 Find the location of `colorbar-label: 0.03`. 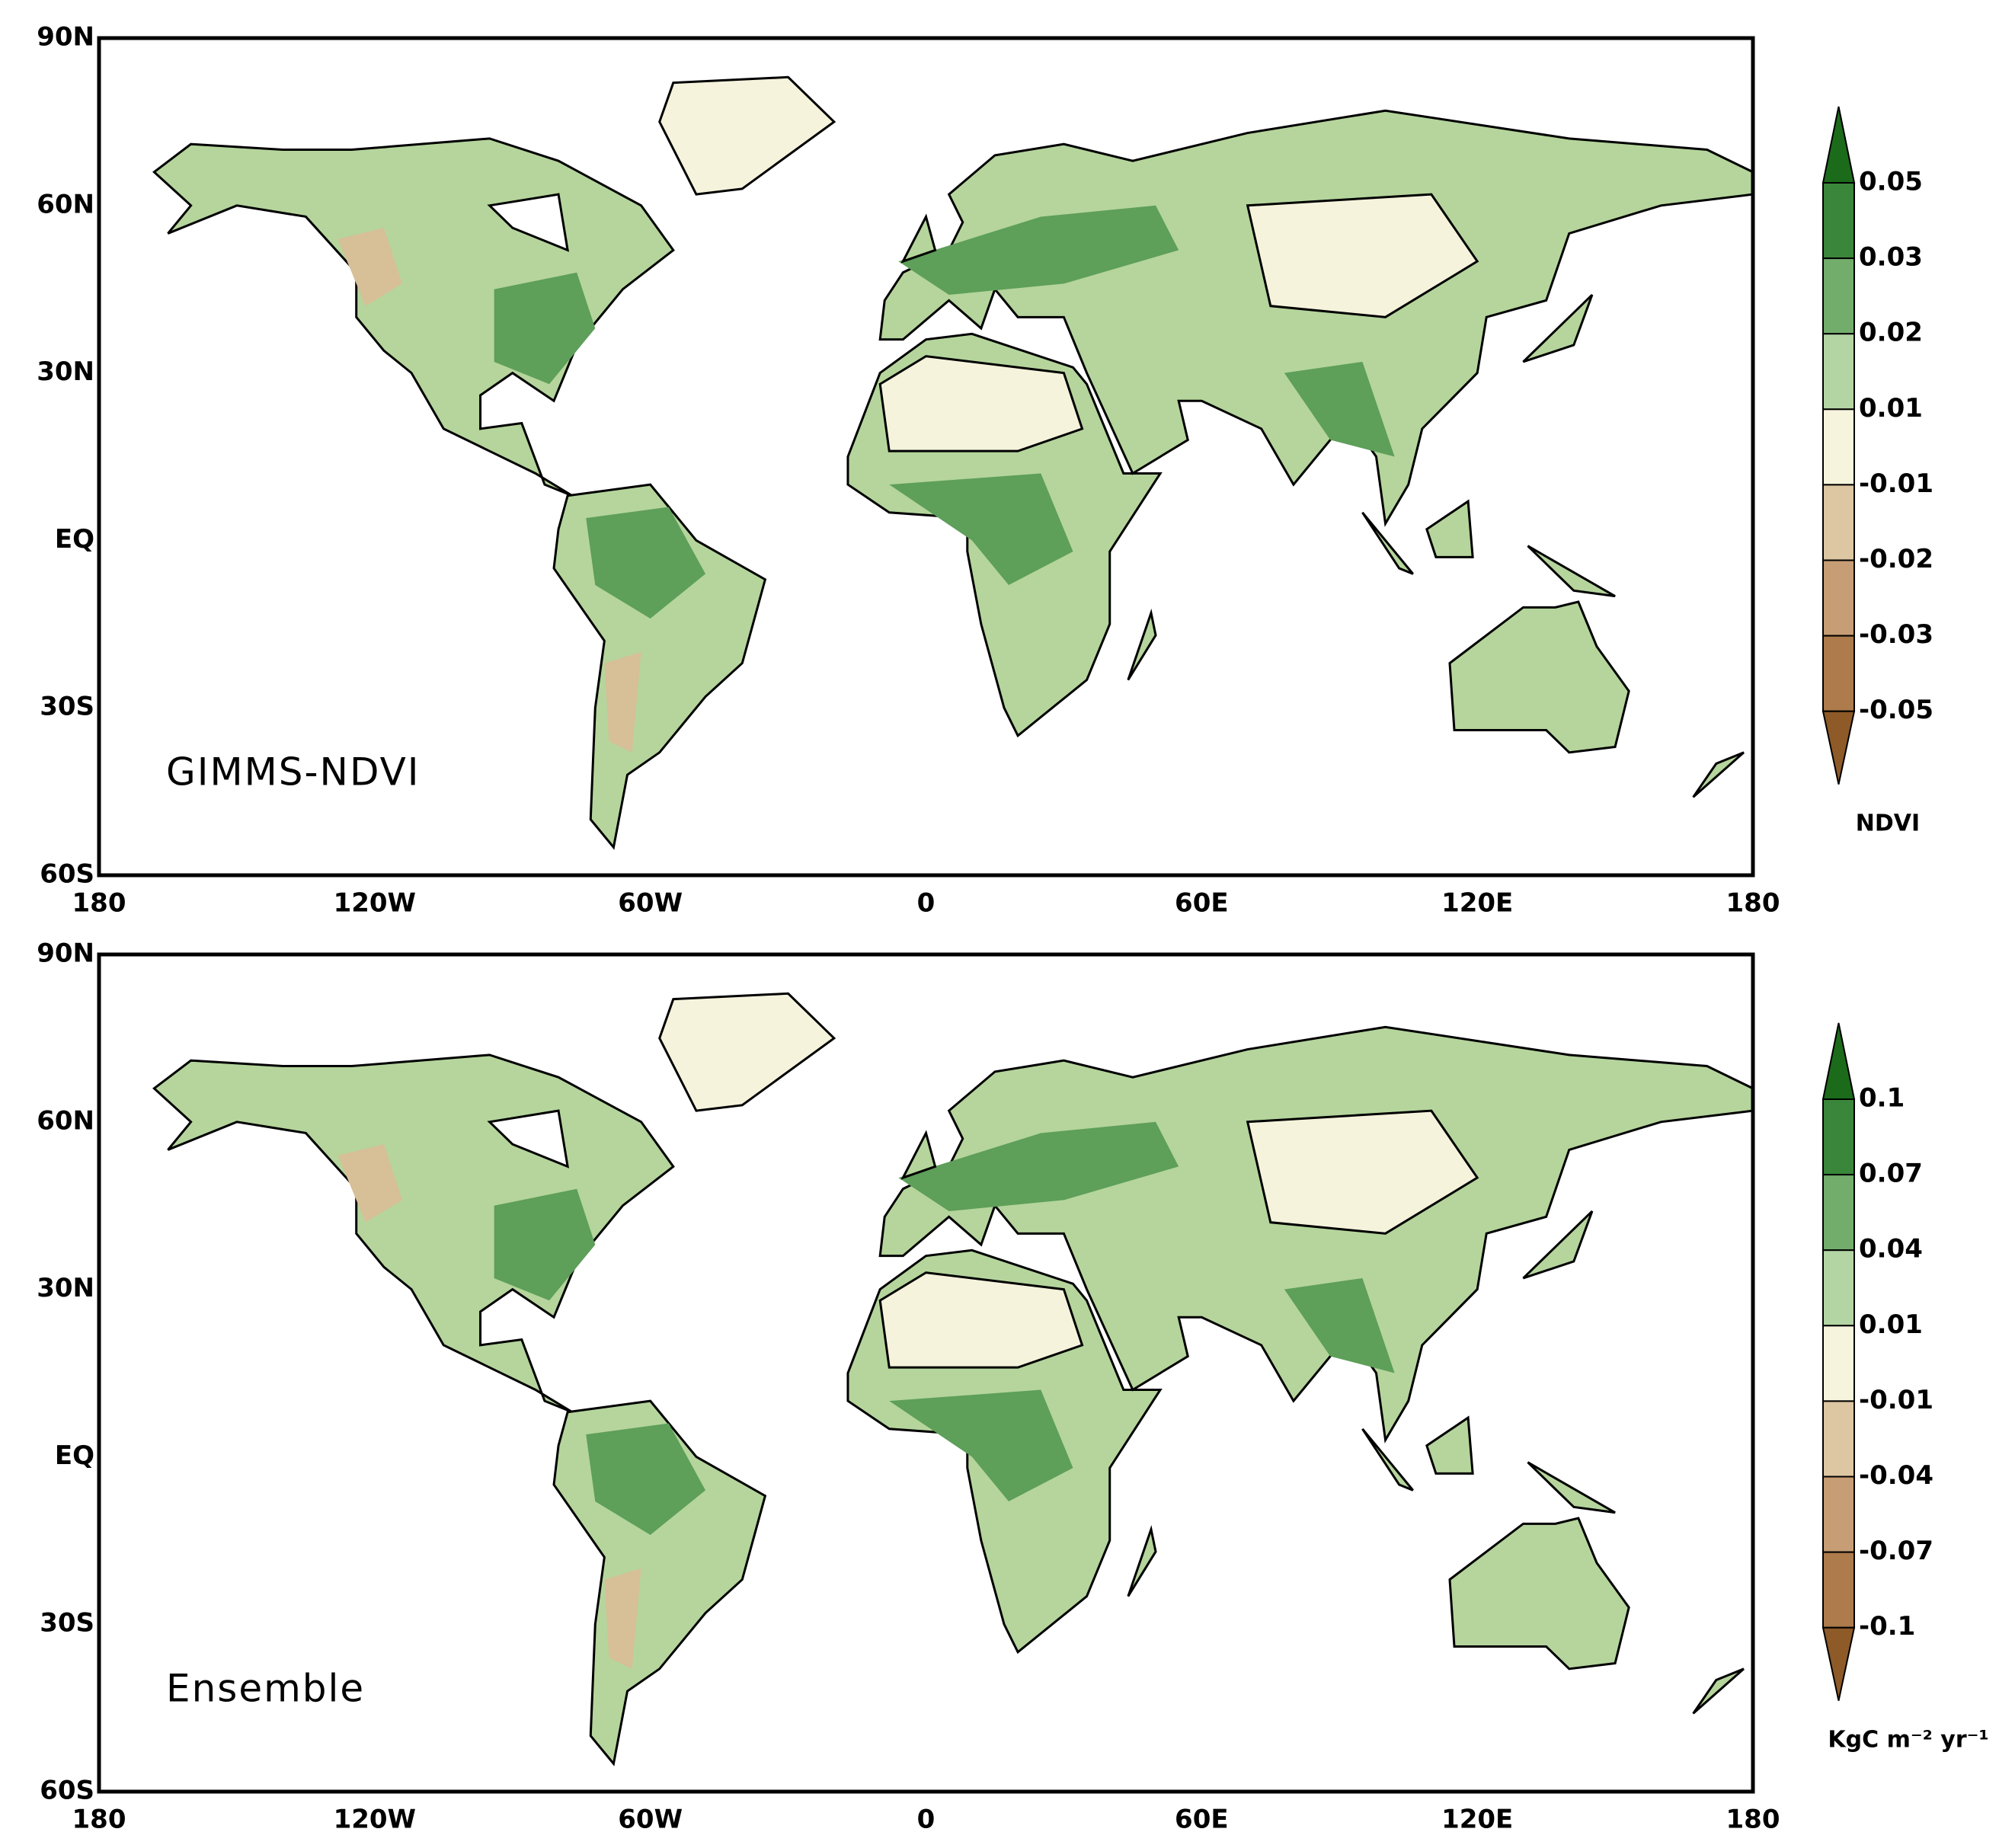

colorbar-label: 0.03 is located at coordinates (1891, 257).